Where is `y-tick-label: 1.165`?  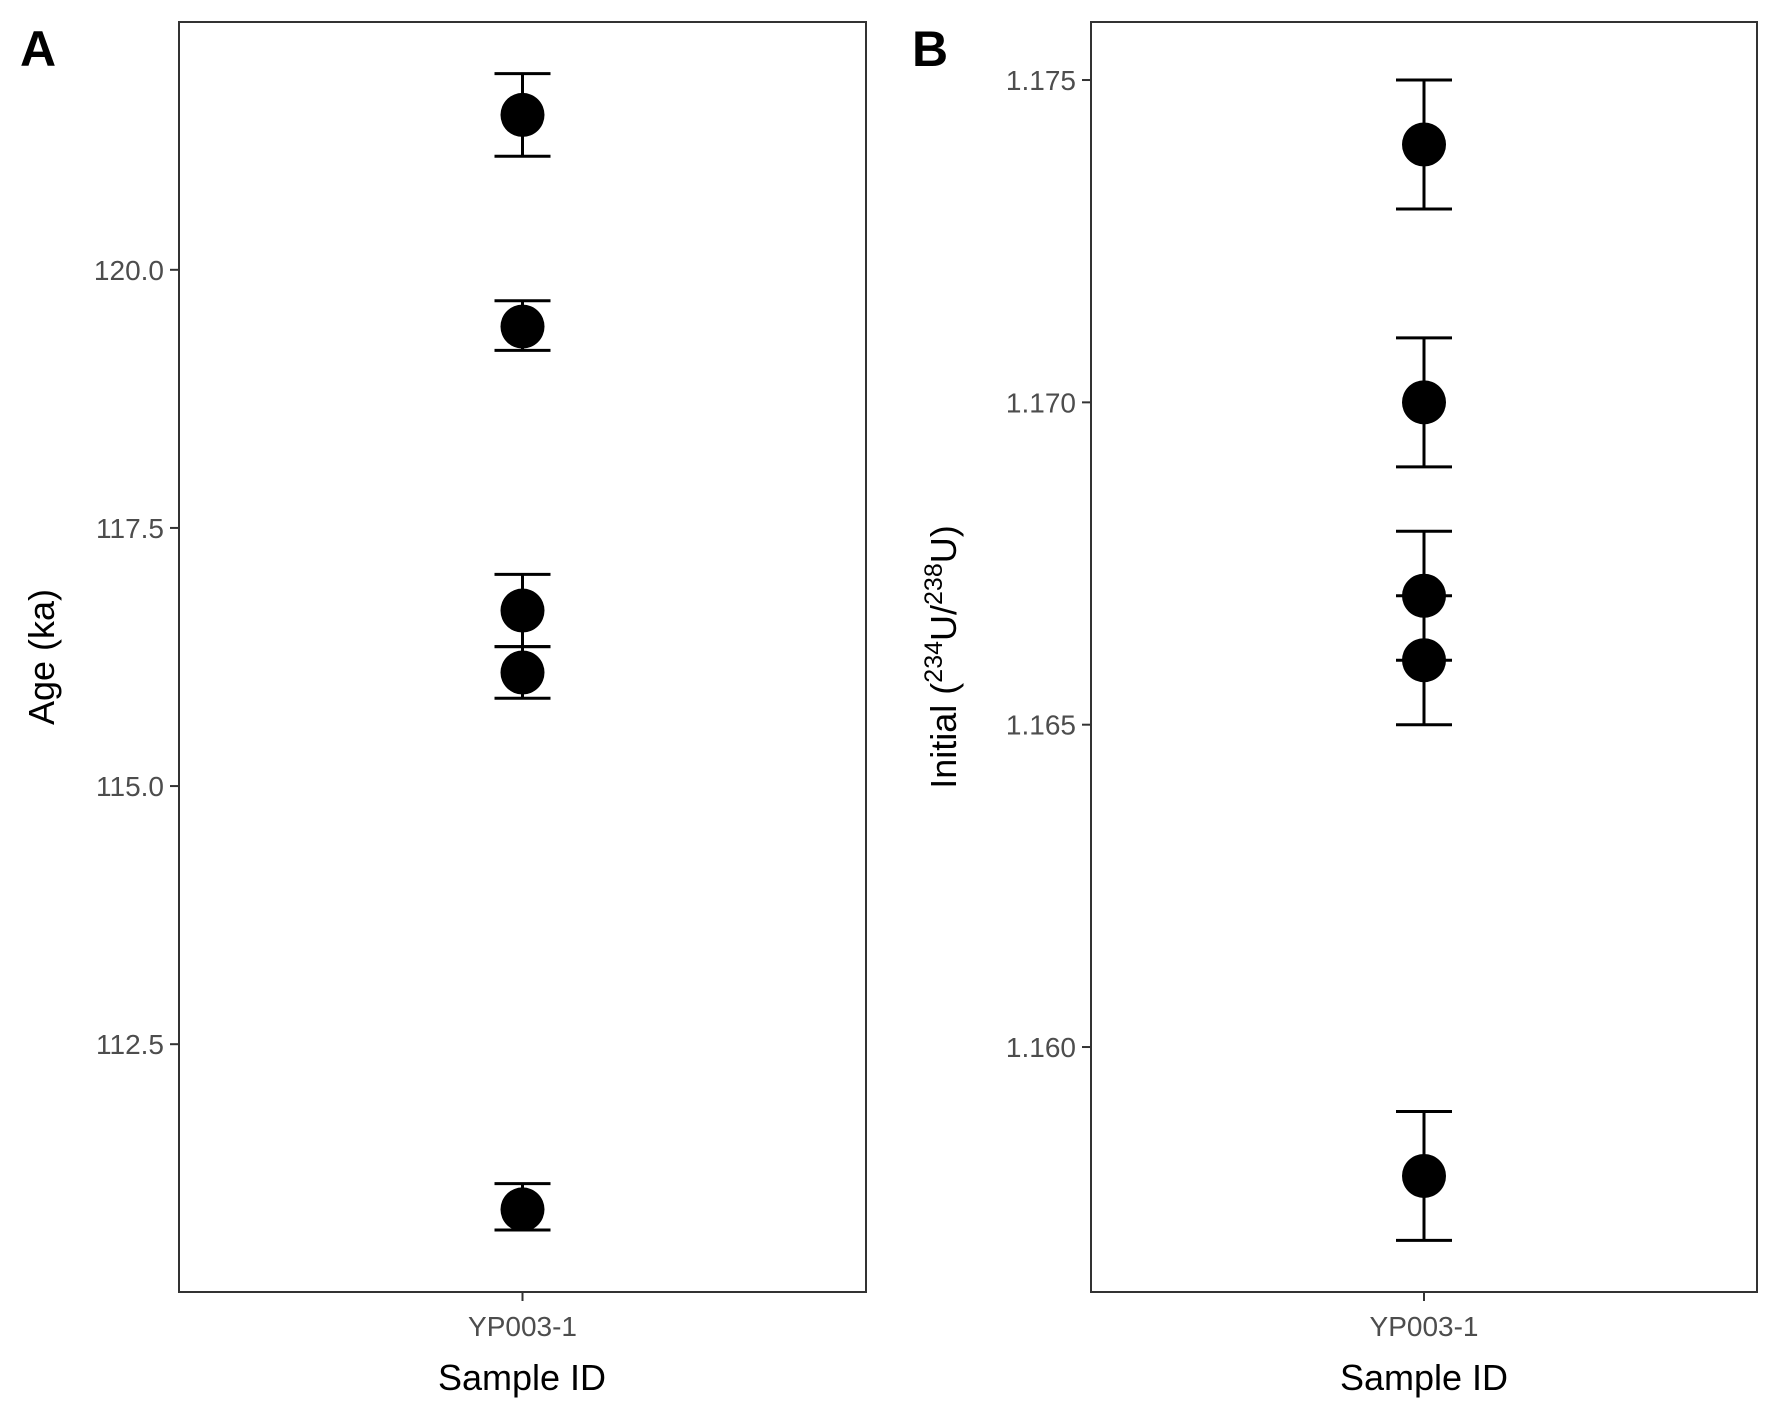
y-tick-label: 1.165 is located at coordinates (1041, 725).